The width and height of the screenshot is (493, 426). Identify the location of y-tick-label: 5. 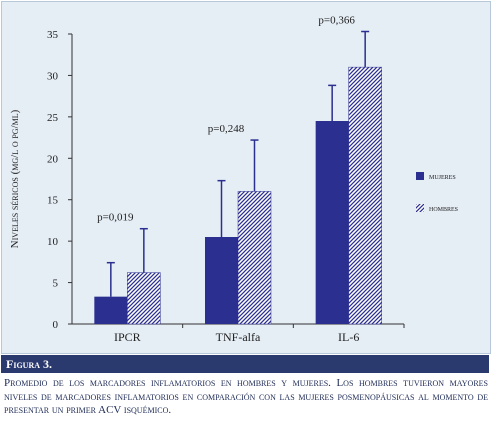
(56, 284).